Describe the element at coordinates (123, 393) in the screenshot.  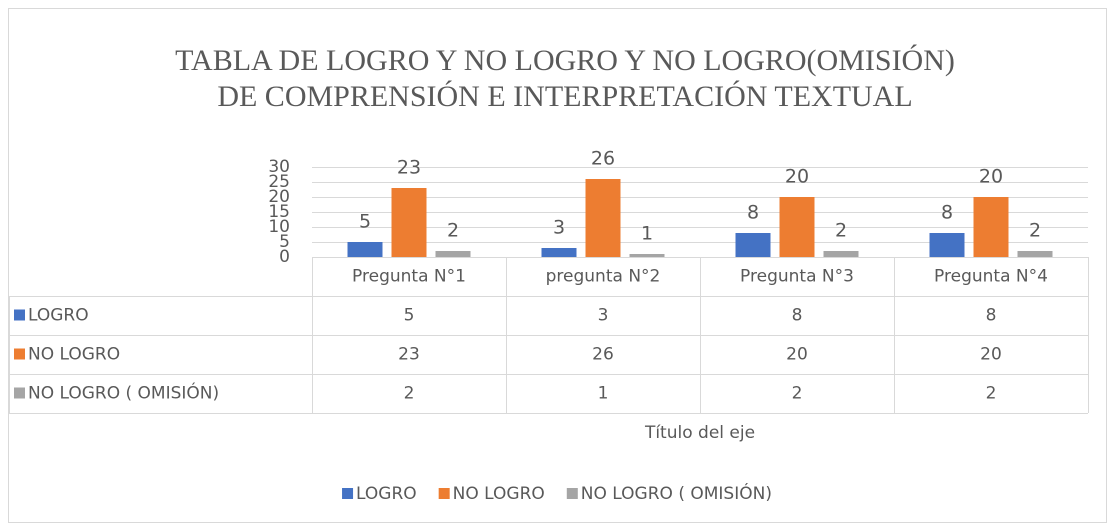
I see `table-row-label: NO LOGRO ( OMISIÓN)` at that location.